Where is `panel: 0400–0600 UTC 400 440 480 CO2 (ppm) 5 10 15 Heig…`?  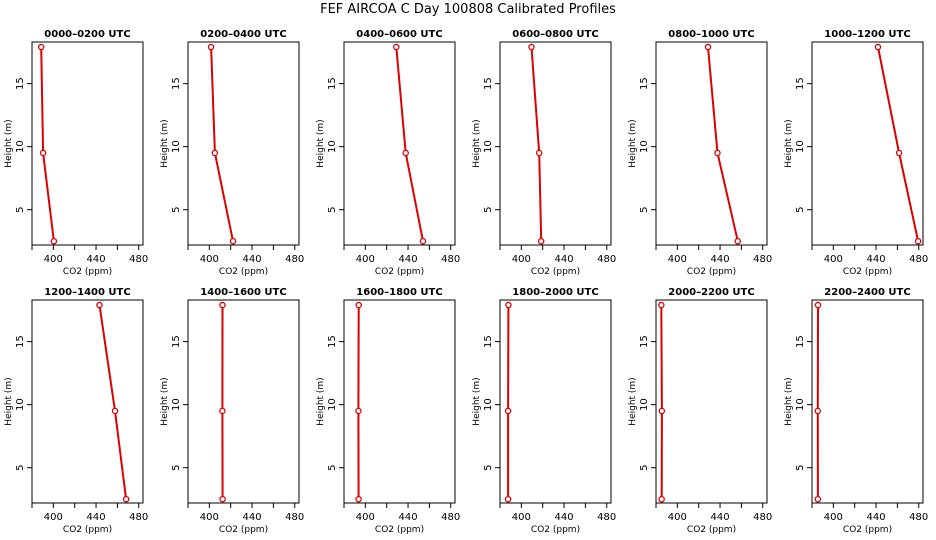 panel: 0400–0600 UTC 400 440 480 CO2 (ppm) 5 10 15 Heig… is located at coordinates (388, 153).